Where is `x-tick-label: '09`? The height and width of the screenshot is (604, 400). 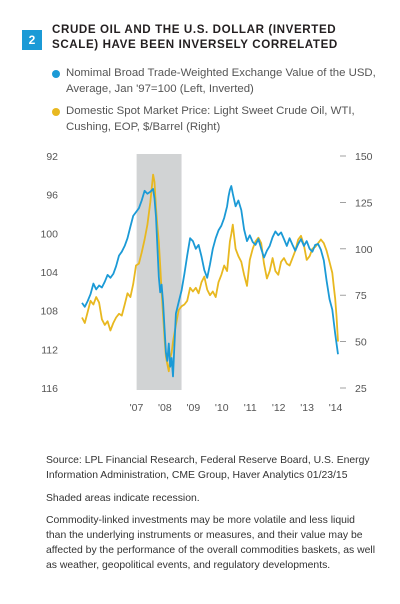 x-tick-label: '09 is located at coordinates (193, 408).